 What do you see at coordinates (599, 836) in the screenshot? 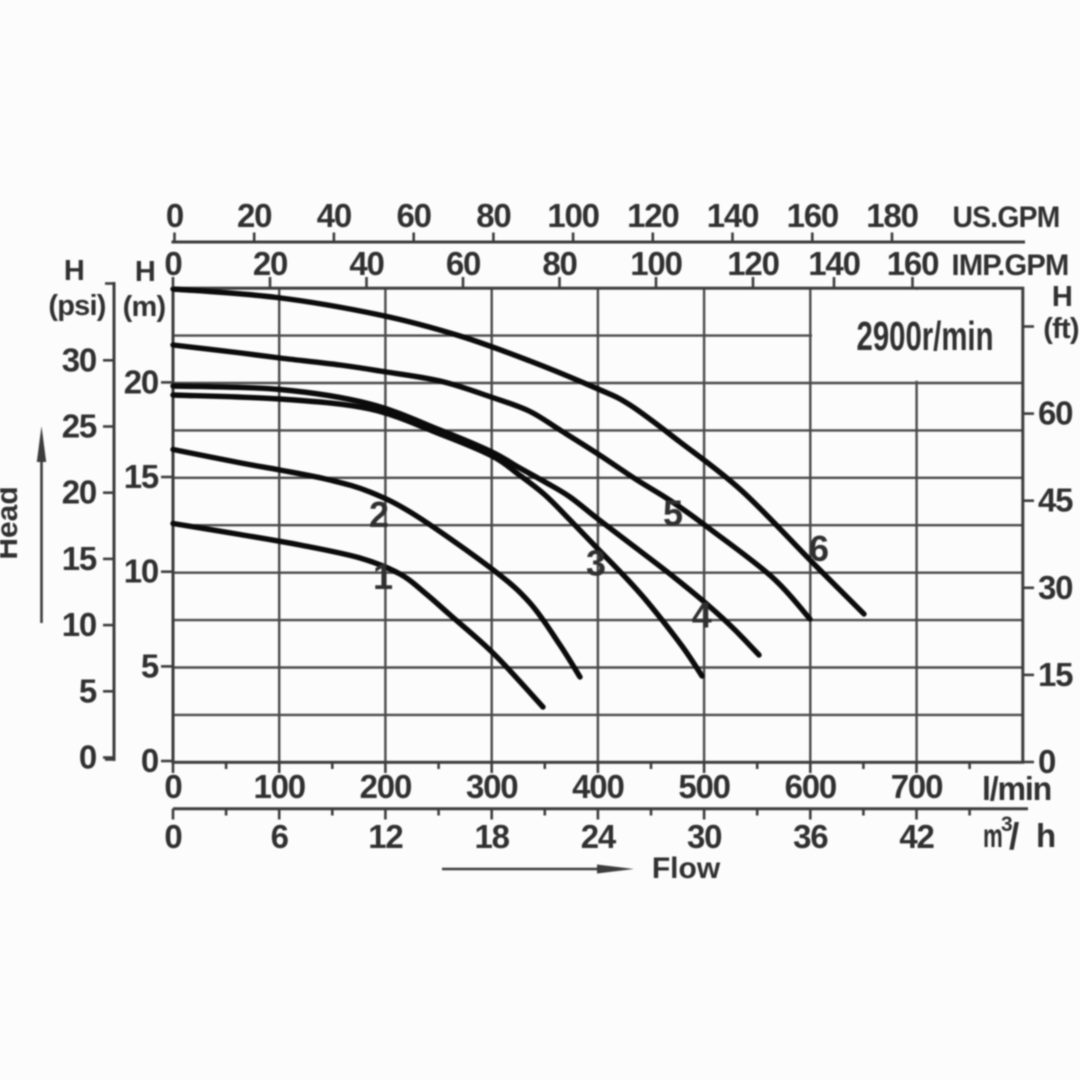
I see `svg-text: 24` at bounding box center [599, 836].